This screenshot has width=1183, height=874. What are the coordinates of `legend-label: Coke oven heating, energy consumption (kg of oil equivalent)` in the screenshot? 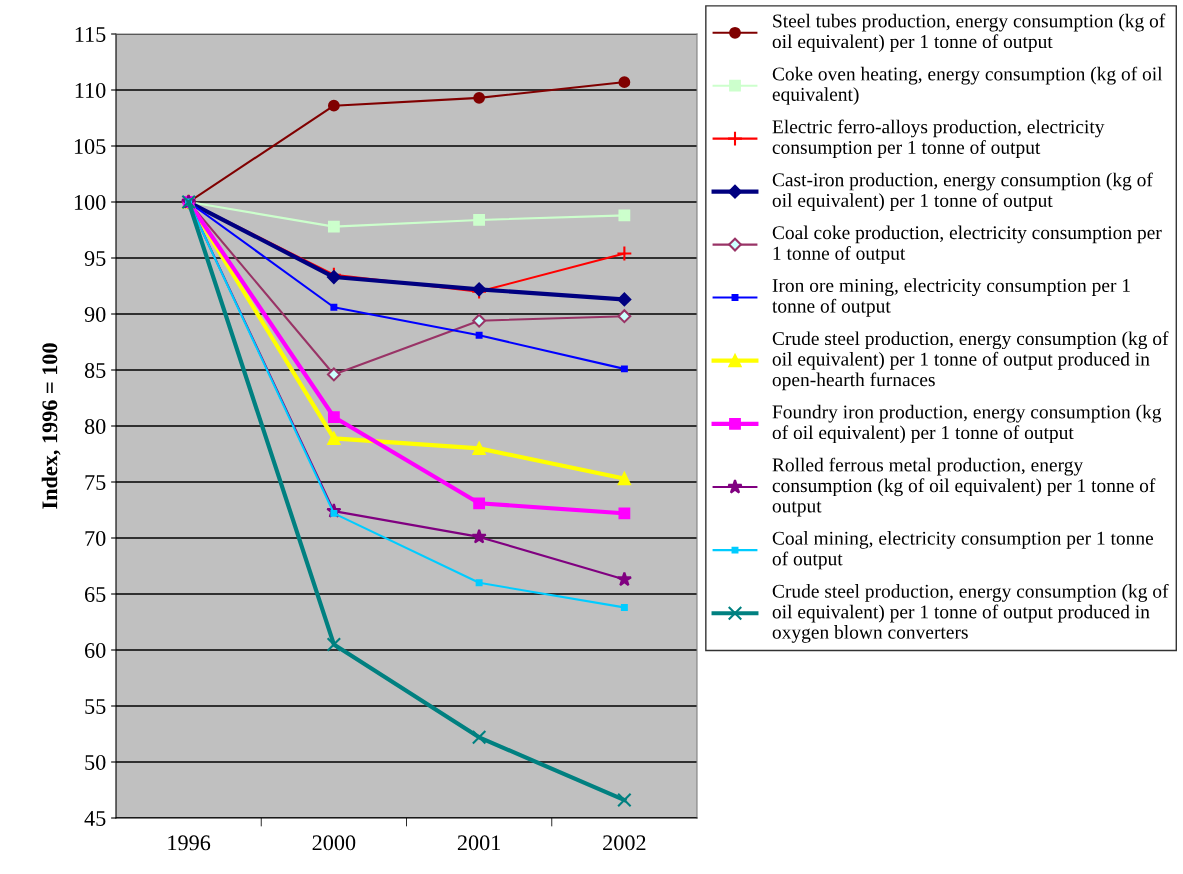 It's located at (967, 85).